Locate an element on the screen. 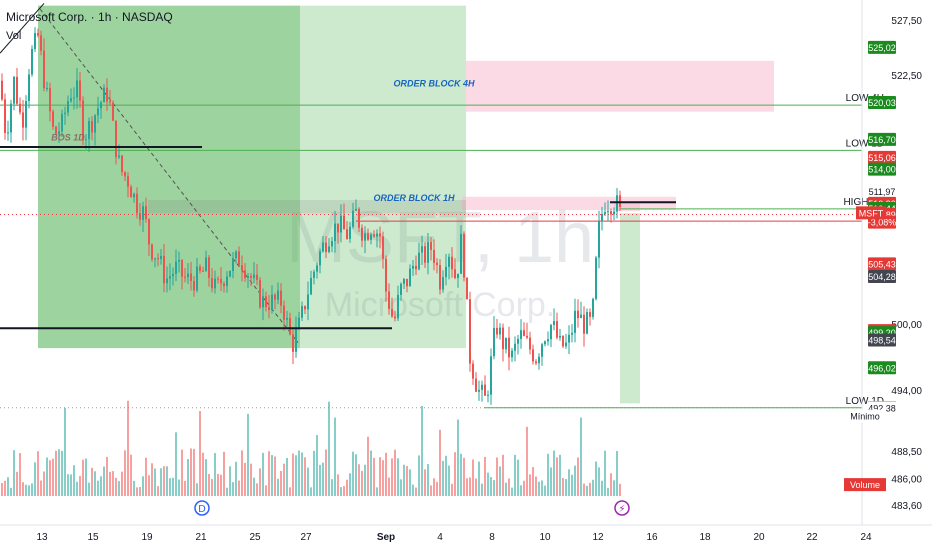 The image size is (932, 555). y-tick-5: 486,00 is located at coordinates (906, 479).